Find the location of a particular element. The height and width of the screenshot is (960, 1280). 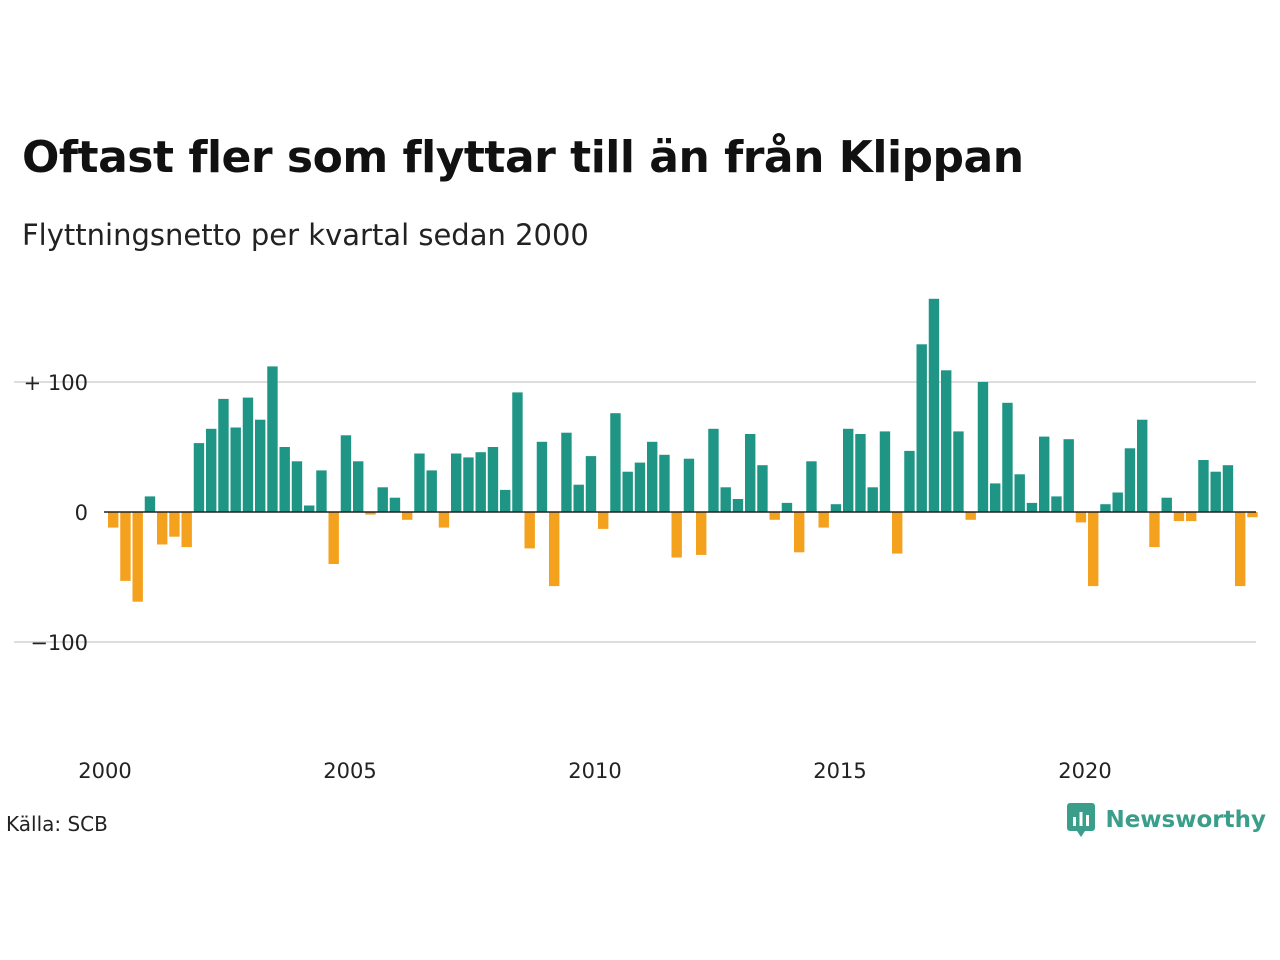

newsworthy-logo-icon is located at coordinates (1081, 820).